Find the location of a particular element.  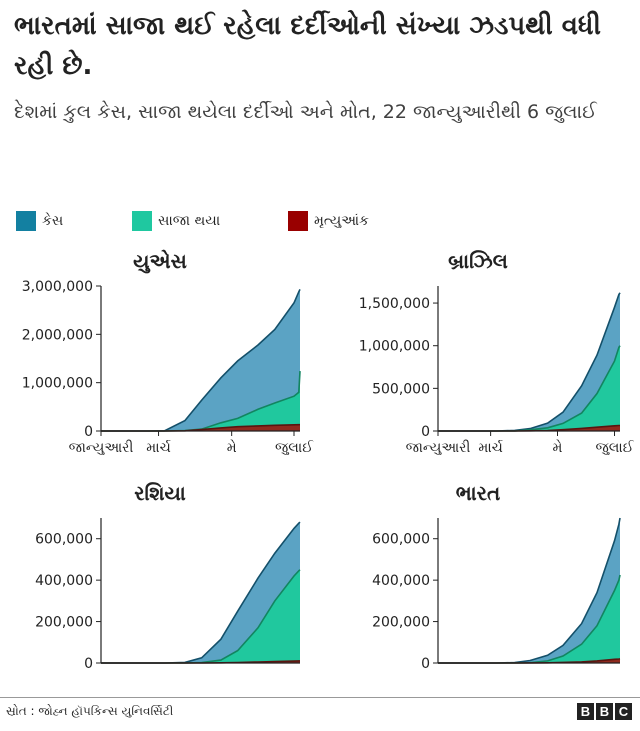

y-tick-label: 3,000,000 is located at coordinates (57, 287).